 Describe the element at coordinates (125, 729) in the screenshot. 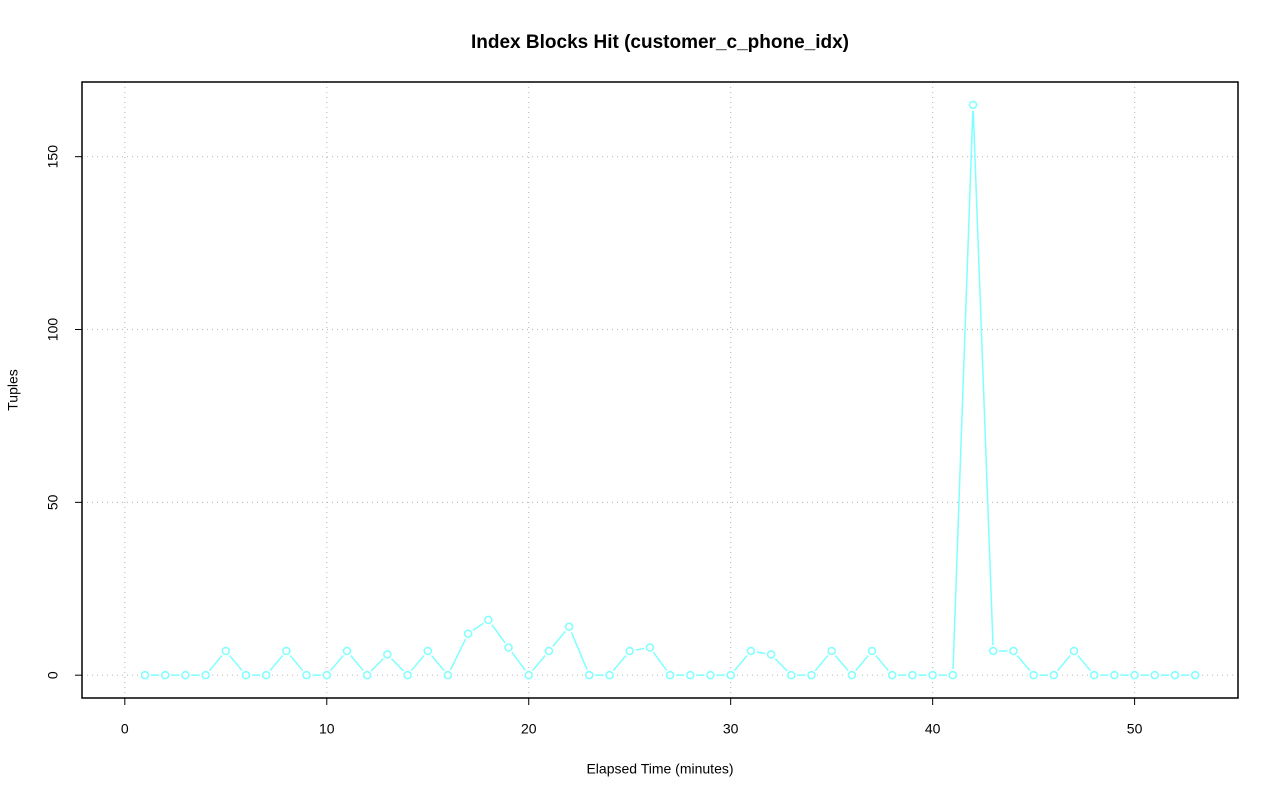

I see `x-tick-label: 0` at that location.